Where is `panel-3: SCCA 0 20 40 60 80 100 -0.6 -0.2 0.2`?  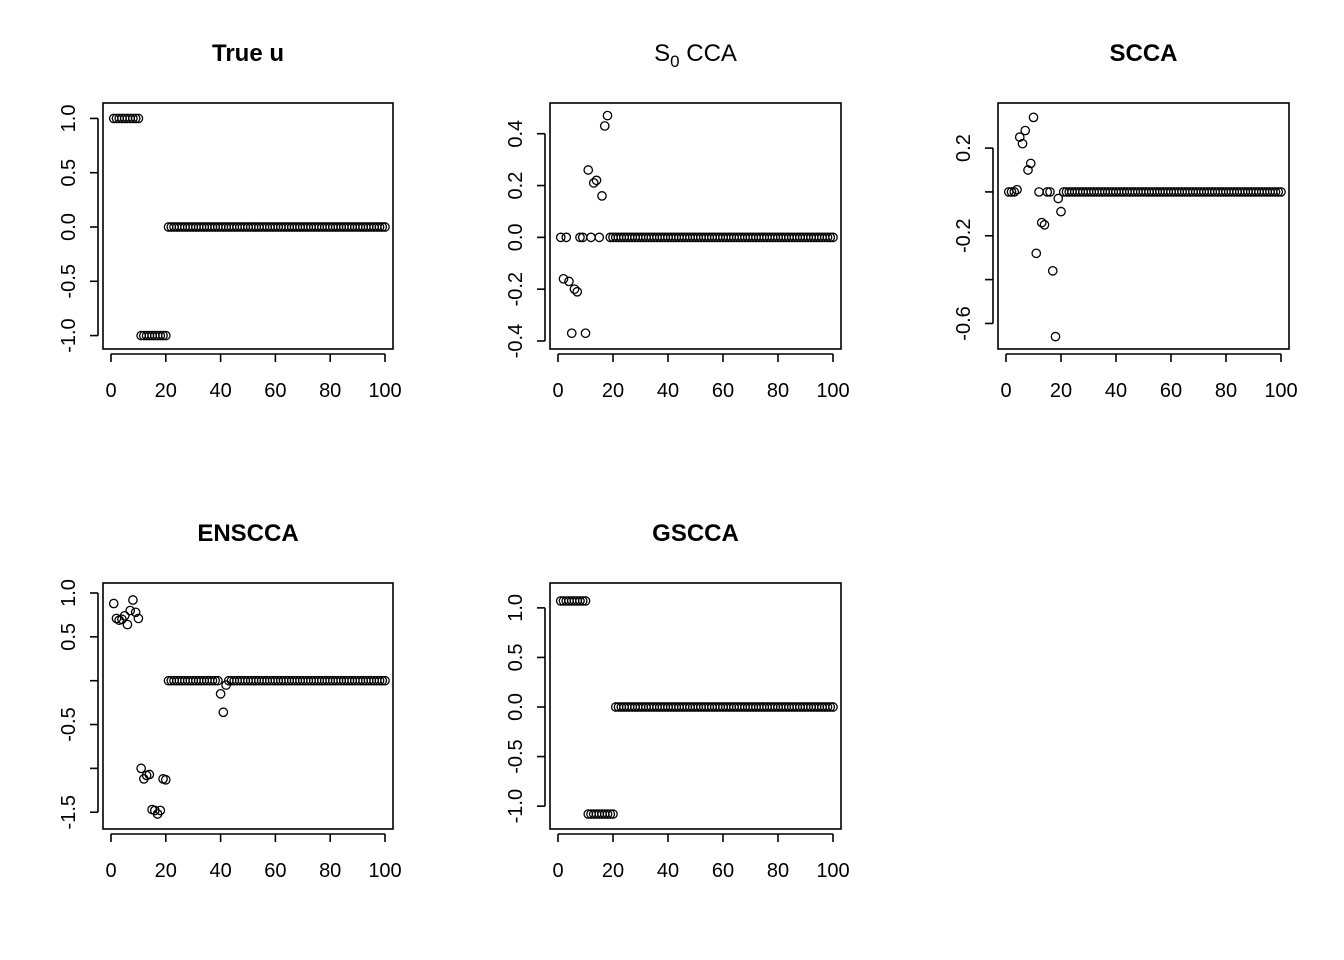 panel-3: SCCA 0 20 40 60 80 100 -0.6 -0.2 0.2 is located at coordinates (1125, 221).